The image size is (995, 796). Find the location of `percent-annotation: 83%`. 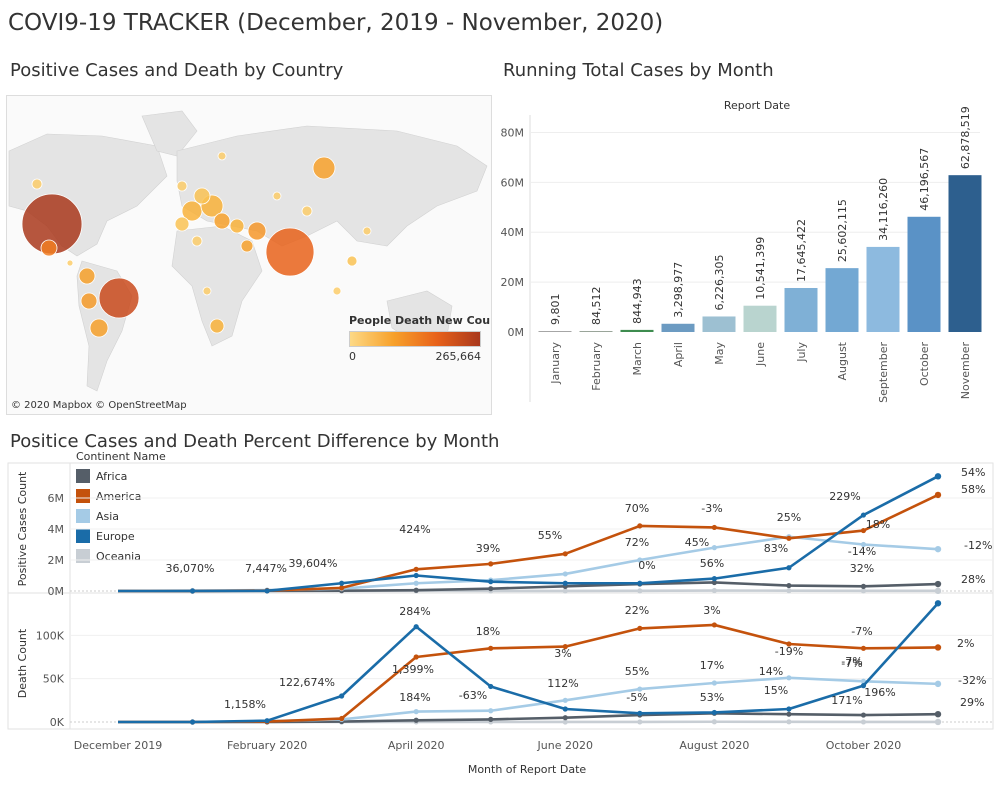

percent-annotation: 83% is located at coordinates (776, 548).